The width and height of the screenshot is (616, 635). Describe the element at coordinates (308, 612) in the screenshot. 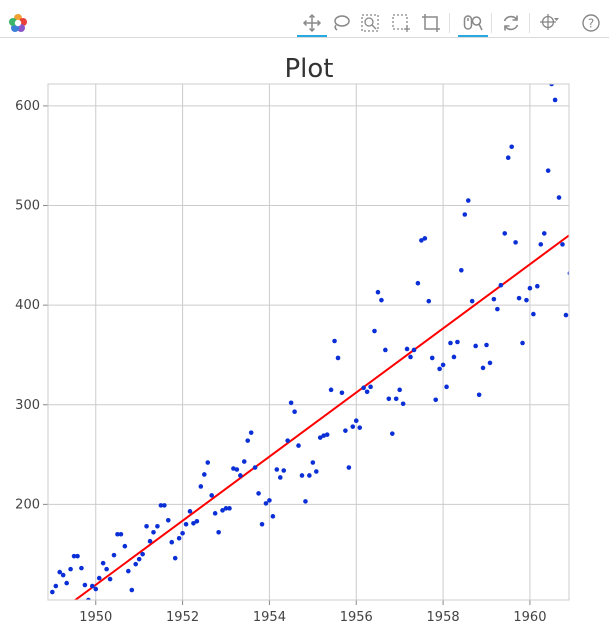

I see `x-axis: 1950 1952 1954 1956 1958 1960` at that location.